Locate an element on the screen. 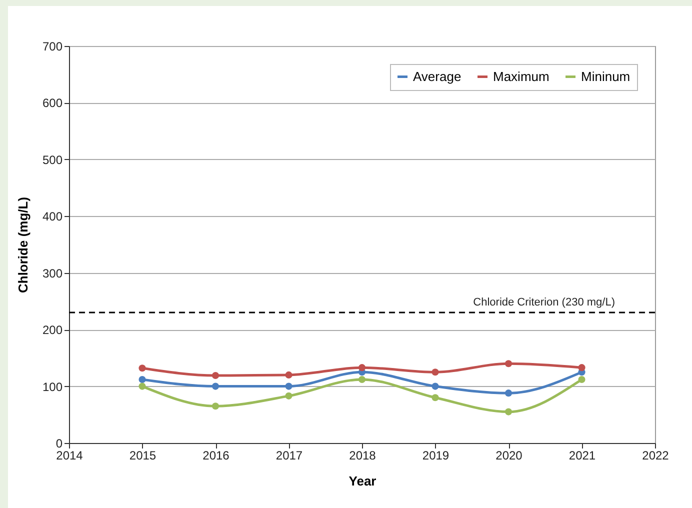  y-tick-label: 100 is located at coordinates (52, 387).